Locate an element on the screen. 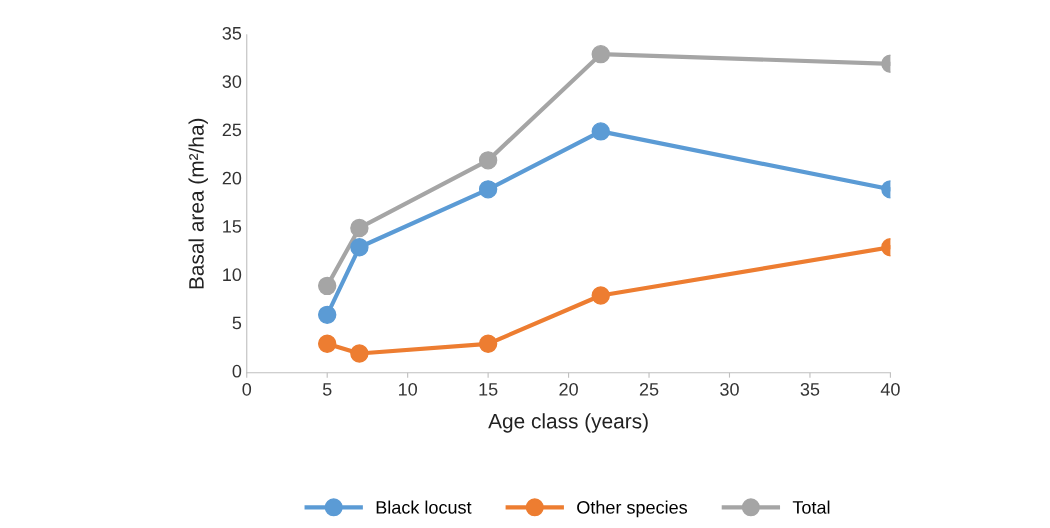 The height and width of the screenshot is (528, 1050). y-tick-label: 35 is located at coordinates (232, 33).